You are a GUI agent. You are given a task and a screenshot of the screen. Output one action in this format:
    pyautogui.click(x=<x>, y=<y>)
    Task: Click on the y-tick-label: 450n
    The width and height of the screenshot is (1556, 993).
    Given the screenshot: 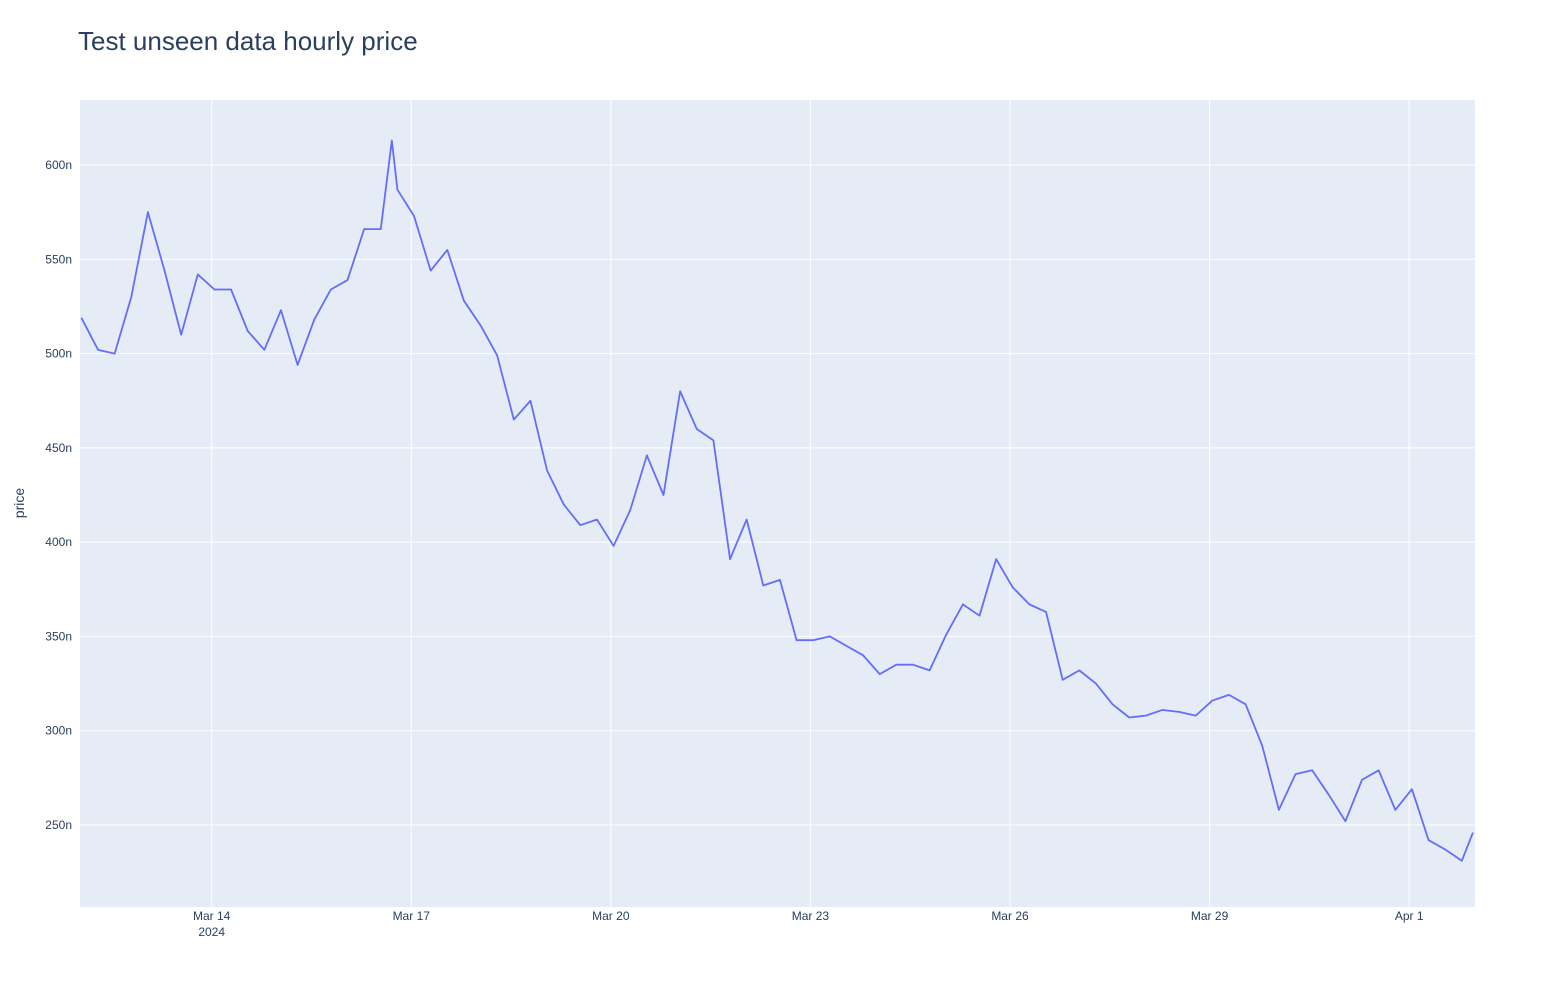 What is the action you would take?
    pyautogui.click(x=58, y=448)
    